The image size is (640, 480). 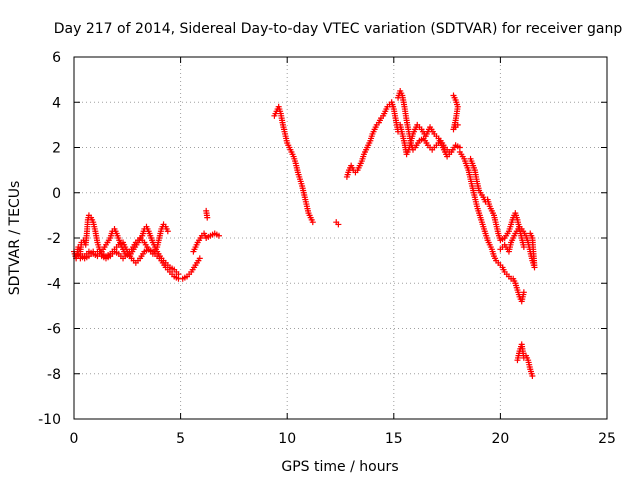 I want to click on x-tick-label: 25, so click(x=607, y=439).